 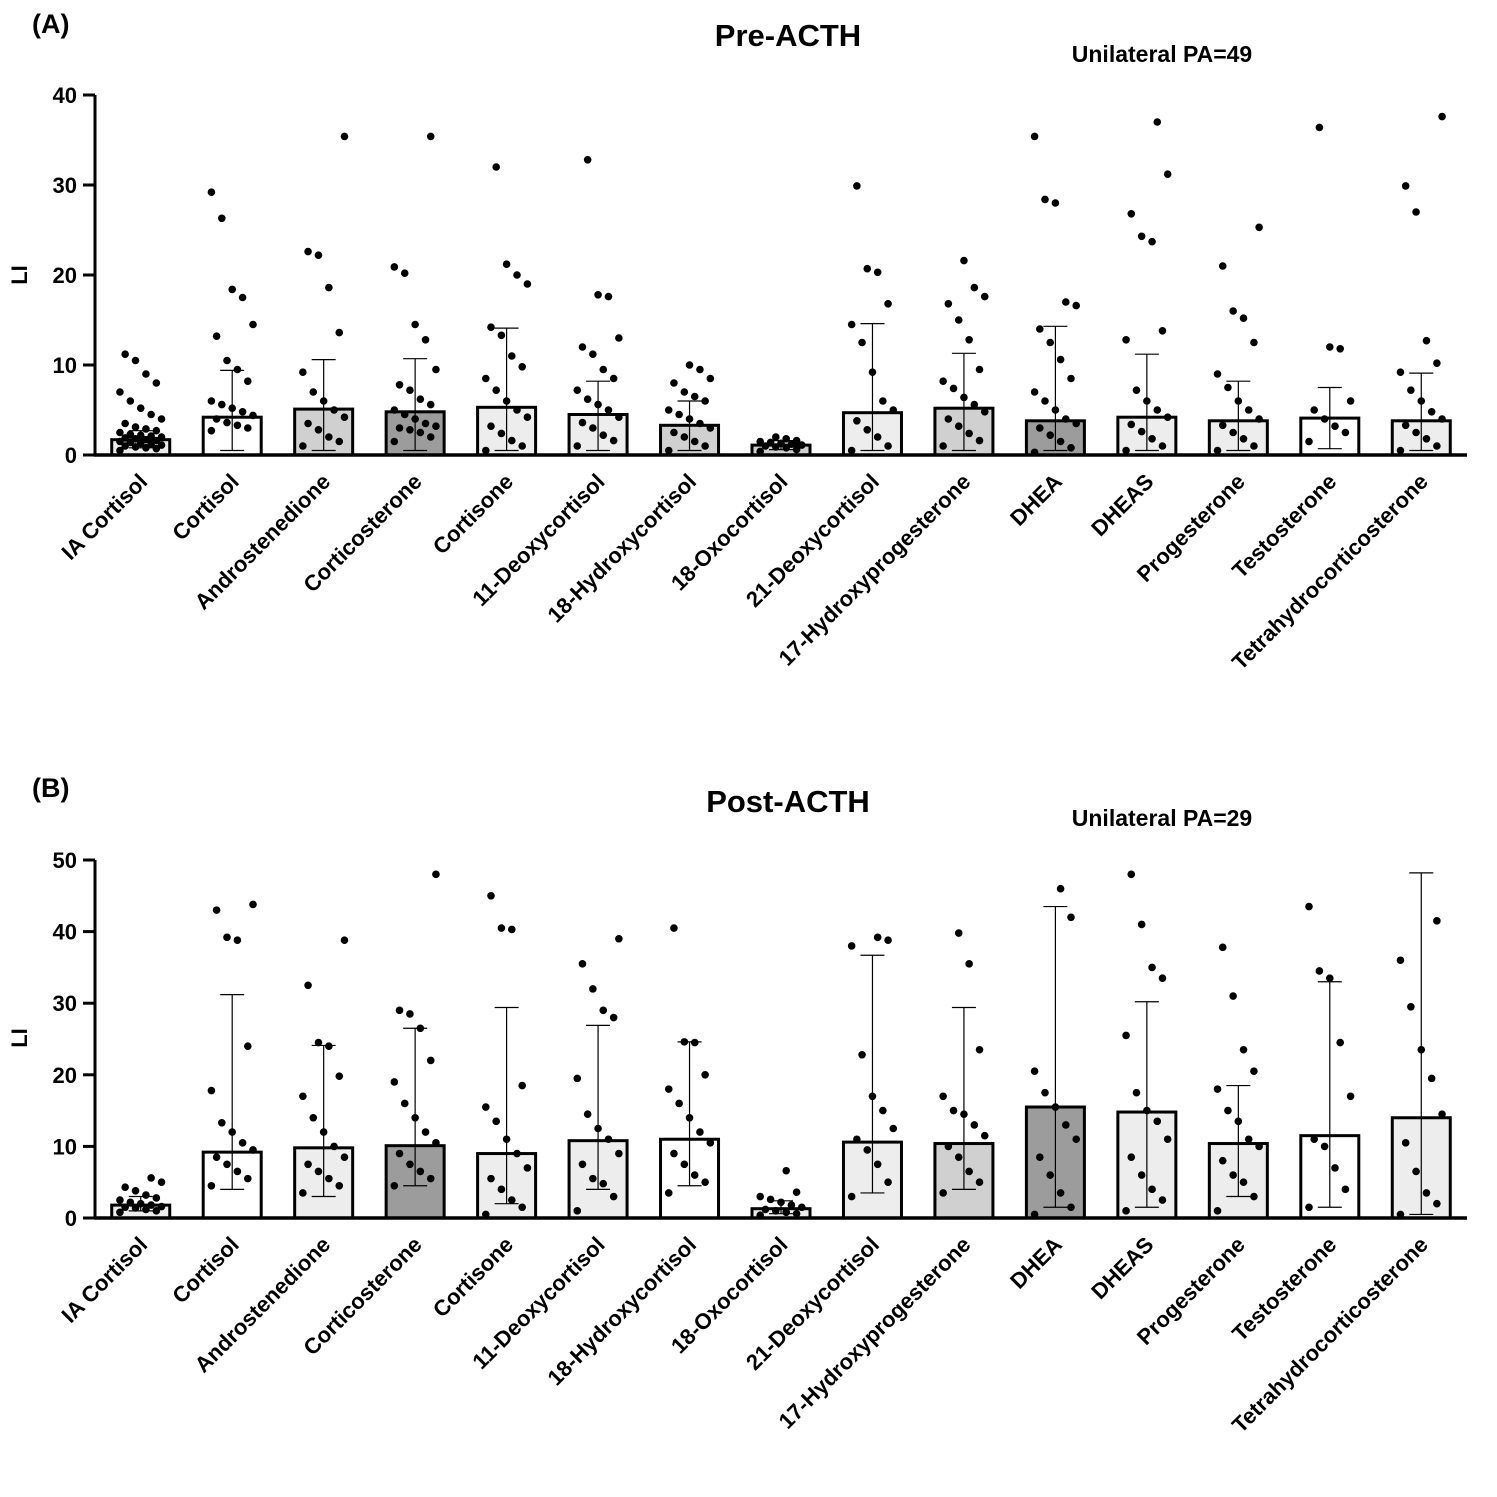 I want to click on x-tick-label-b-4: Cortisone, so click(x=473, y=1277).